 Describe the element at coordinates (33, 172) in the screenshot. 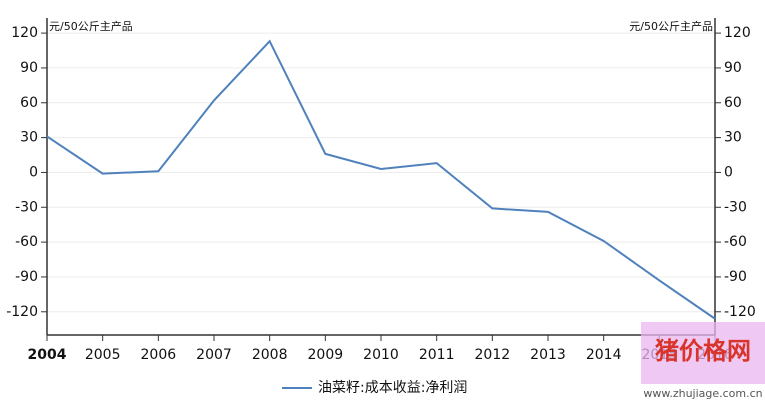

I see `y-tick-label: 0` at that location.